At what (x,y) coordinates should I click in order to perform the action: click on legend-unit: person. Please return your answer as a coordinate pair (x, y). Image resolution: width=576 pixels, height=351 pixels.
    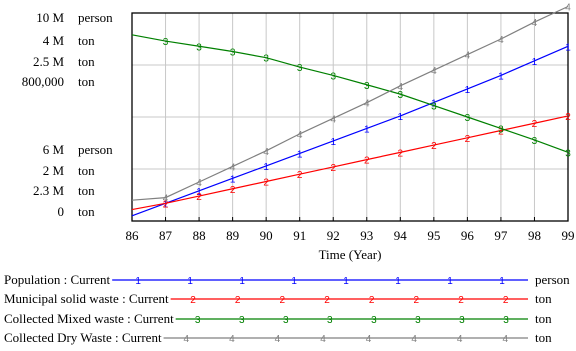
    Looking at the image, I should click on (552, 279).